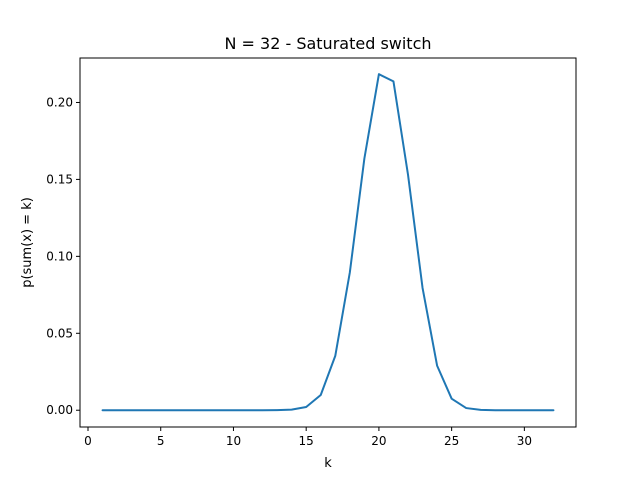  Describe the element at coordinates (524, 441) in the screenshot. I see `x-tick-label: 30` at that location.